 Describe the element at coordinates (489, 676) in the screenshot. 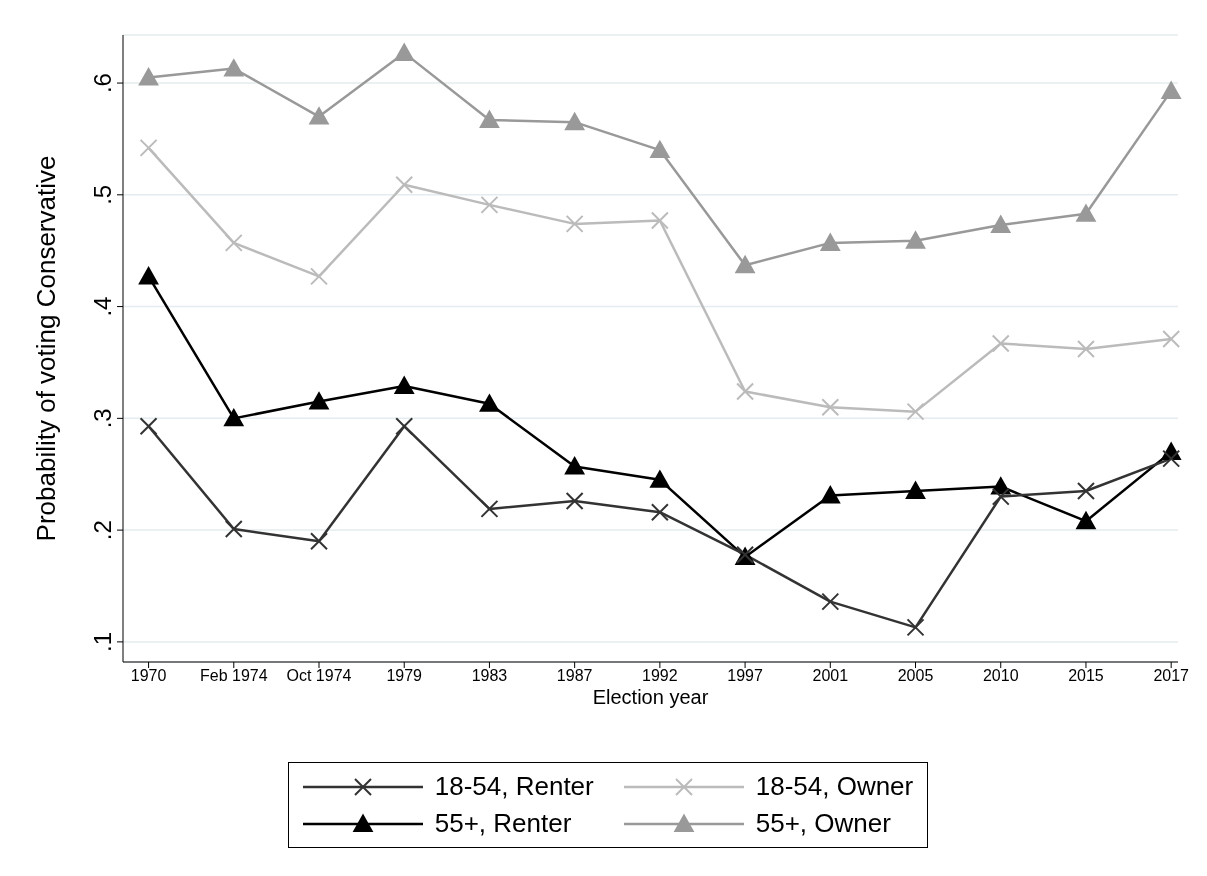

I see `x-tick-label: 1983` at that location.